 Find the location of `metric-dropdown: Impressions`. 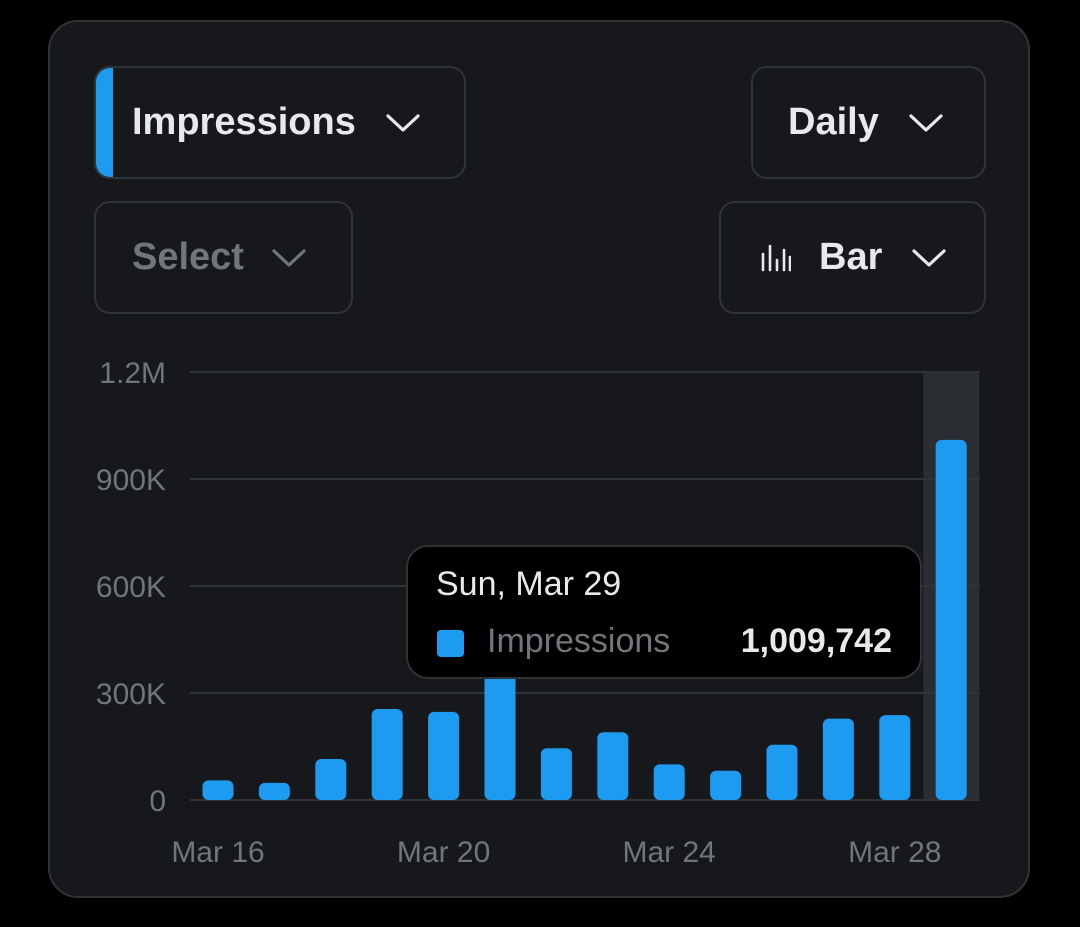

metric-dropdown: Impressions is located at coordinates (280, 122).